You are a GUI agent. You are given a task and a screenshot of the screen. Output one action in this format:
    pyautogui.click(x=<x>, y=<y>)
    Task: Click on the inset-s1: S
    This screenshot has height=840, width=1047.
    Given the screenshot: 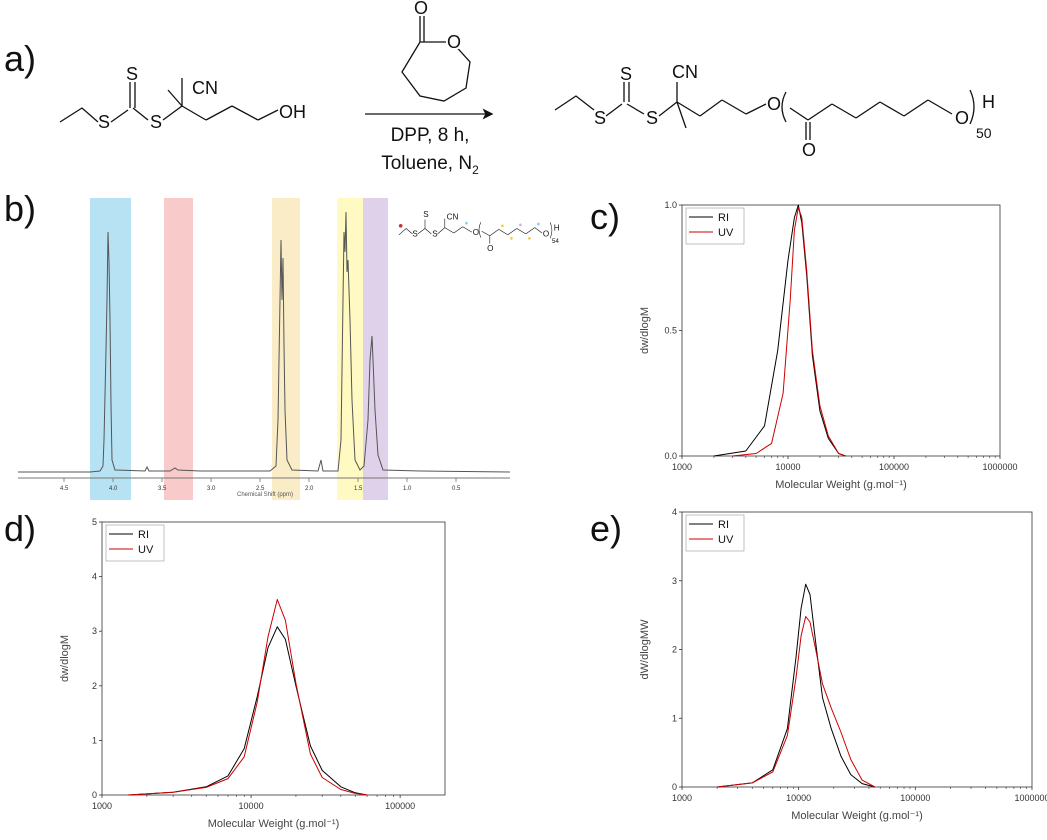 What is the action you would take?
    pyautogui.click(x=415, y=234)
    